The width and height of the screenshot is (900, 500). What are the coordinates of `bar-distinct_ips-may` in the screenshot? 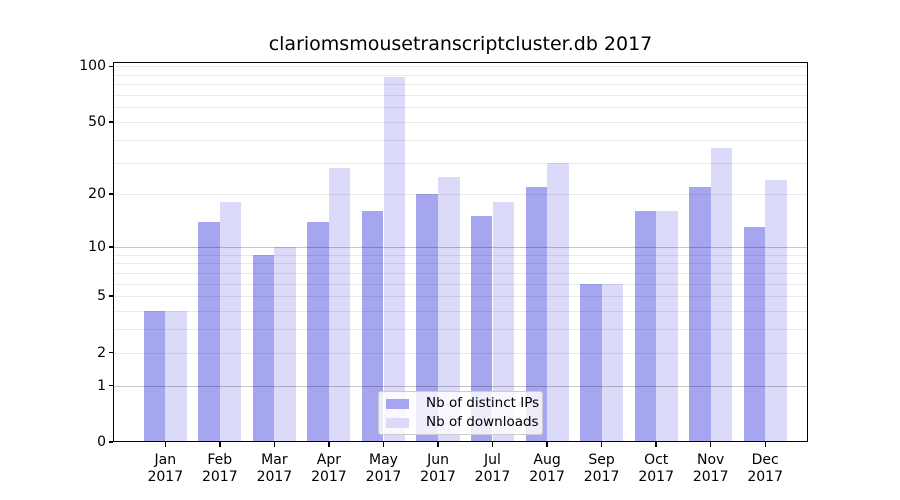 It's located at (372, 326).